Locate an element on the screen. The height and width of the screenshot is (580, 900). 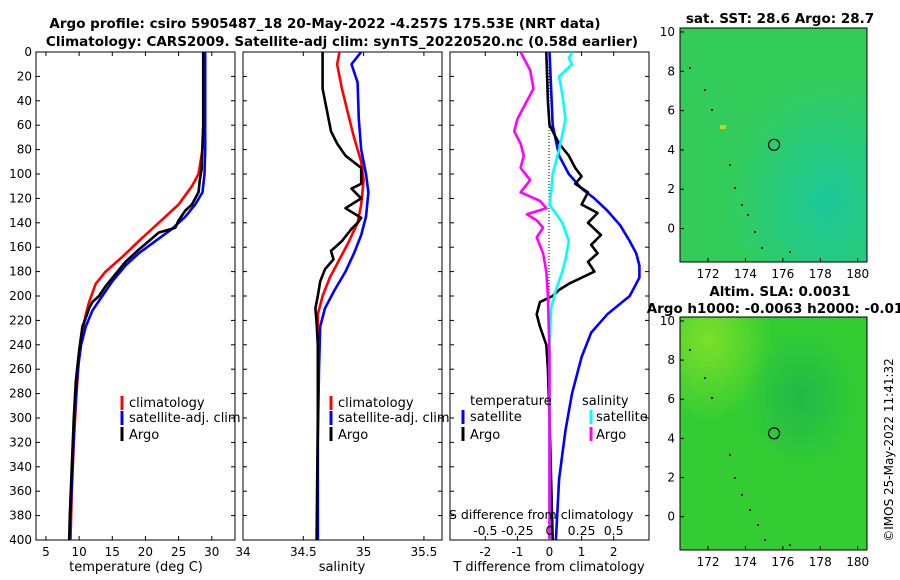
x-tick-label: 2 is located at coordinates (614, 552).